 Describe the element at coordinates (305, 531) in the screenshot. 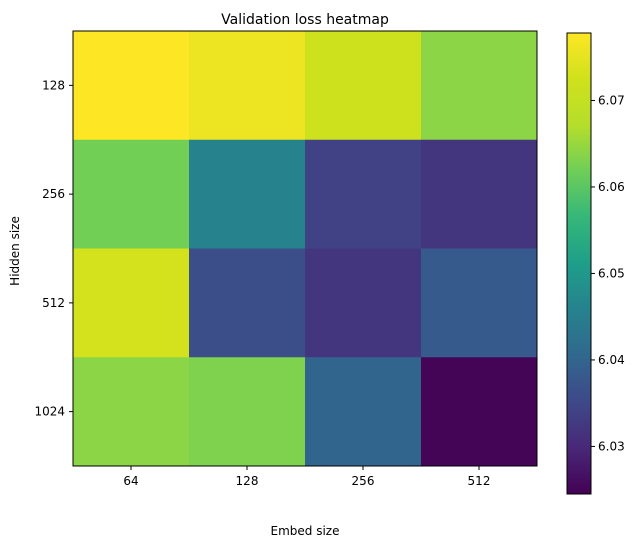

I see `x-axis-label: Embed size` at that location.